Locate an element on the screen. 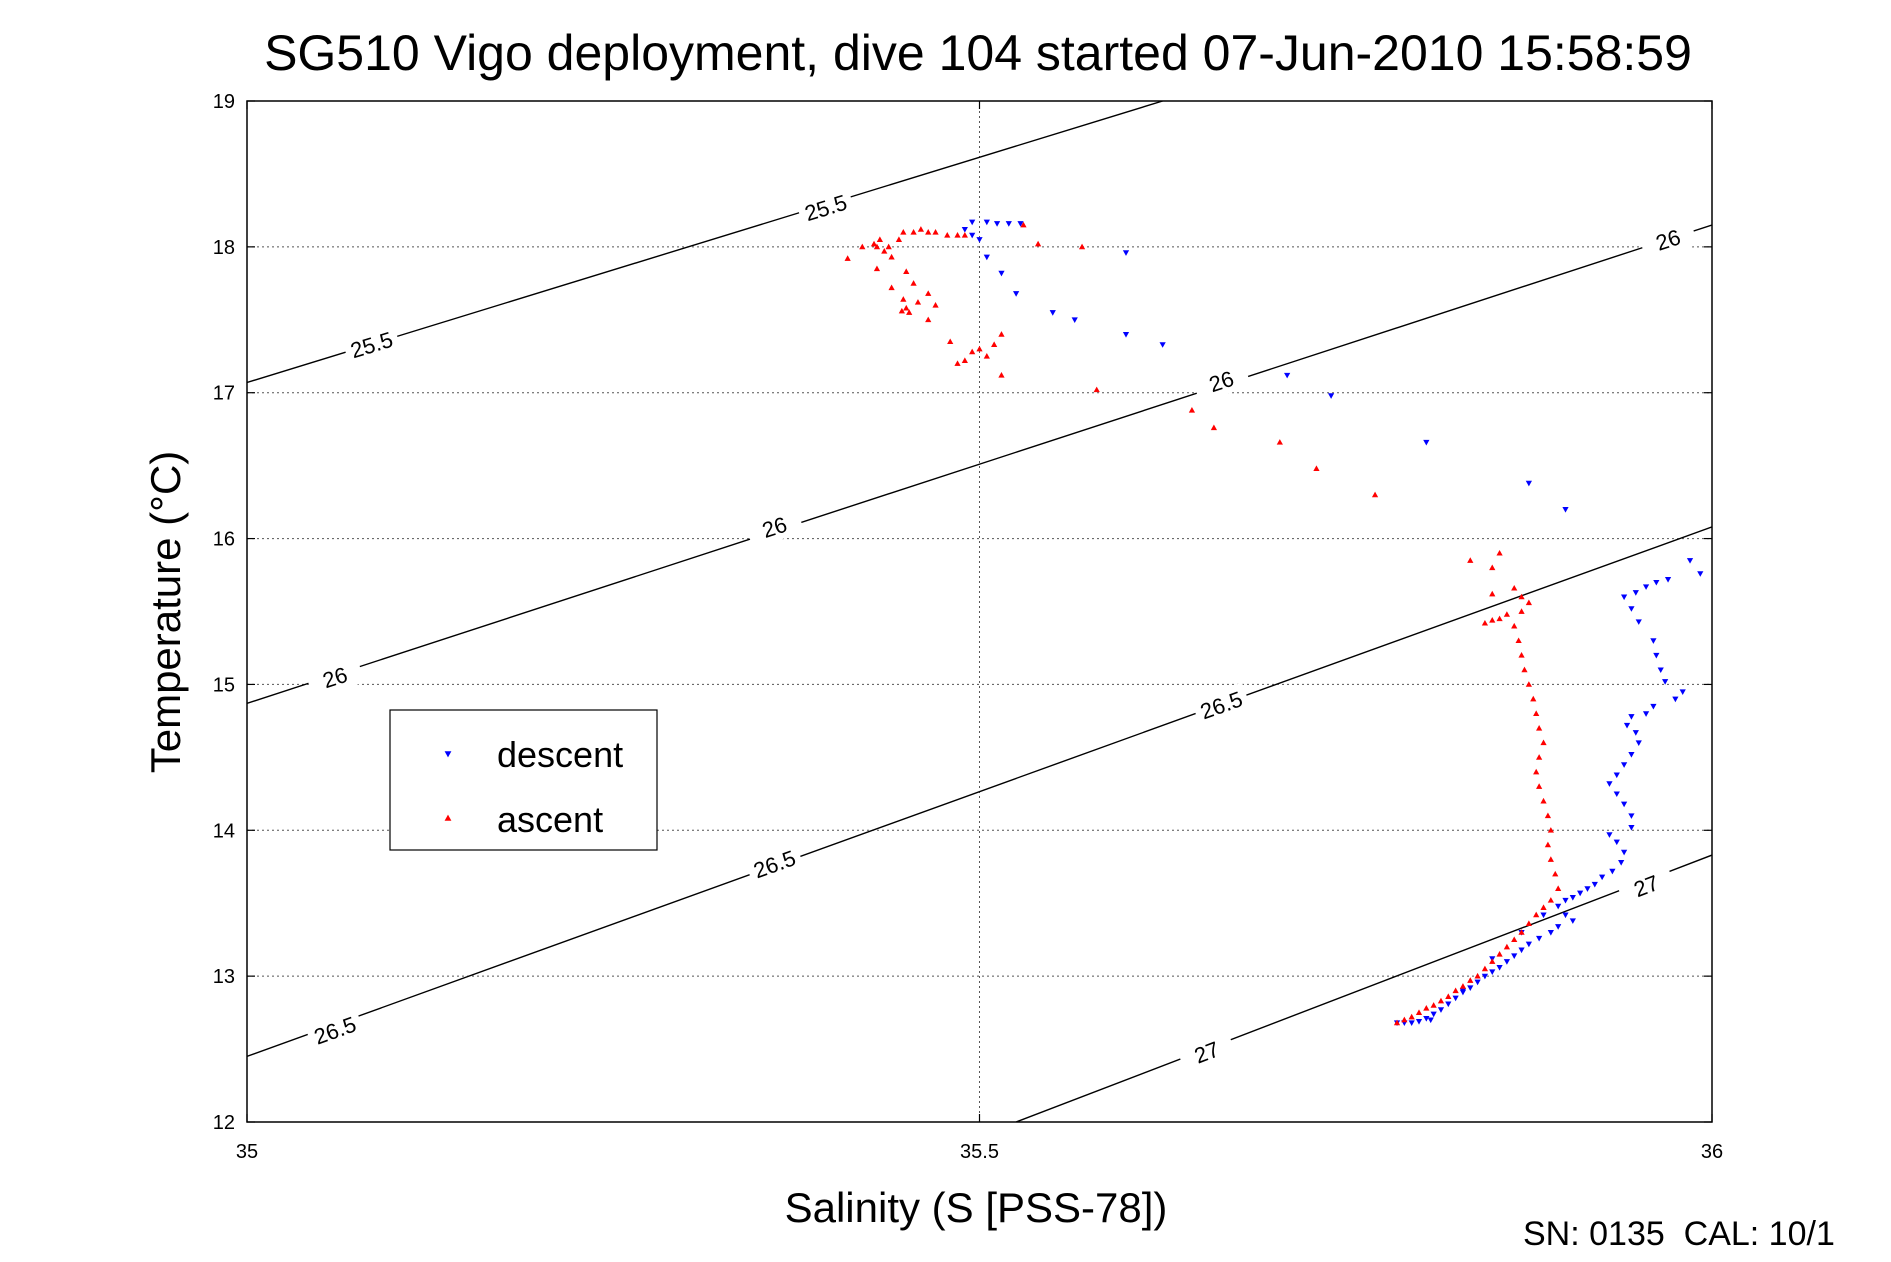 Image resolution: width=1891 pixels, height=1262 pixels. legend-label-ascent: ascent is located at coordinates (550, 819).